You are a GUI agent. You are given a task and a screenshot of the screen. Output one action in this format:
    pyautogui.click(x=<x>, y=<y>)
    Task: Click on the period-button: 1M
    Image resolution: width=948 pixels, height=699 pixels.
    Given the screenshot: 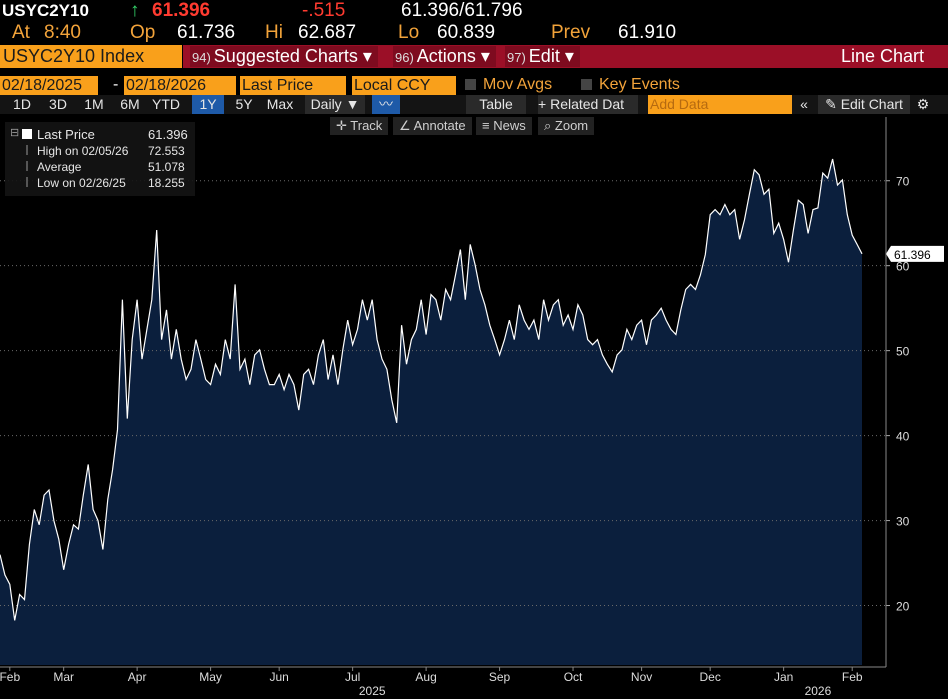 What is the action you would take?
    pyautogui.click(x=94, y=104)
    